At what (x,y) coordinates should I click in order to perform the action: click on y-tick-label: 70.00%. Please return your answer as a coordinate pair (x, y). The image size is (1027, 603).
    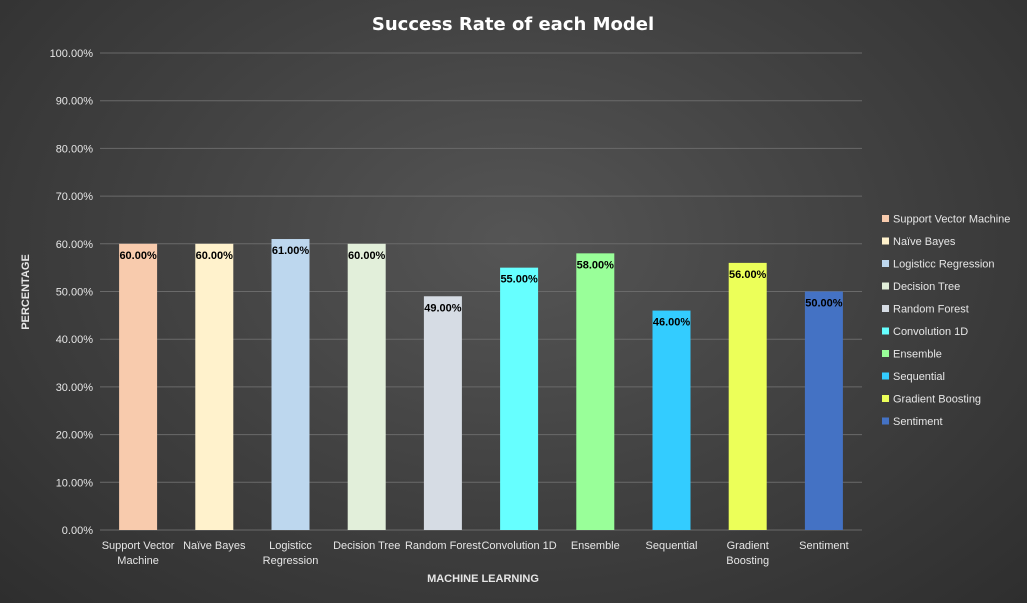
    Looking at the image, I should click on (75, 197).